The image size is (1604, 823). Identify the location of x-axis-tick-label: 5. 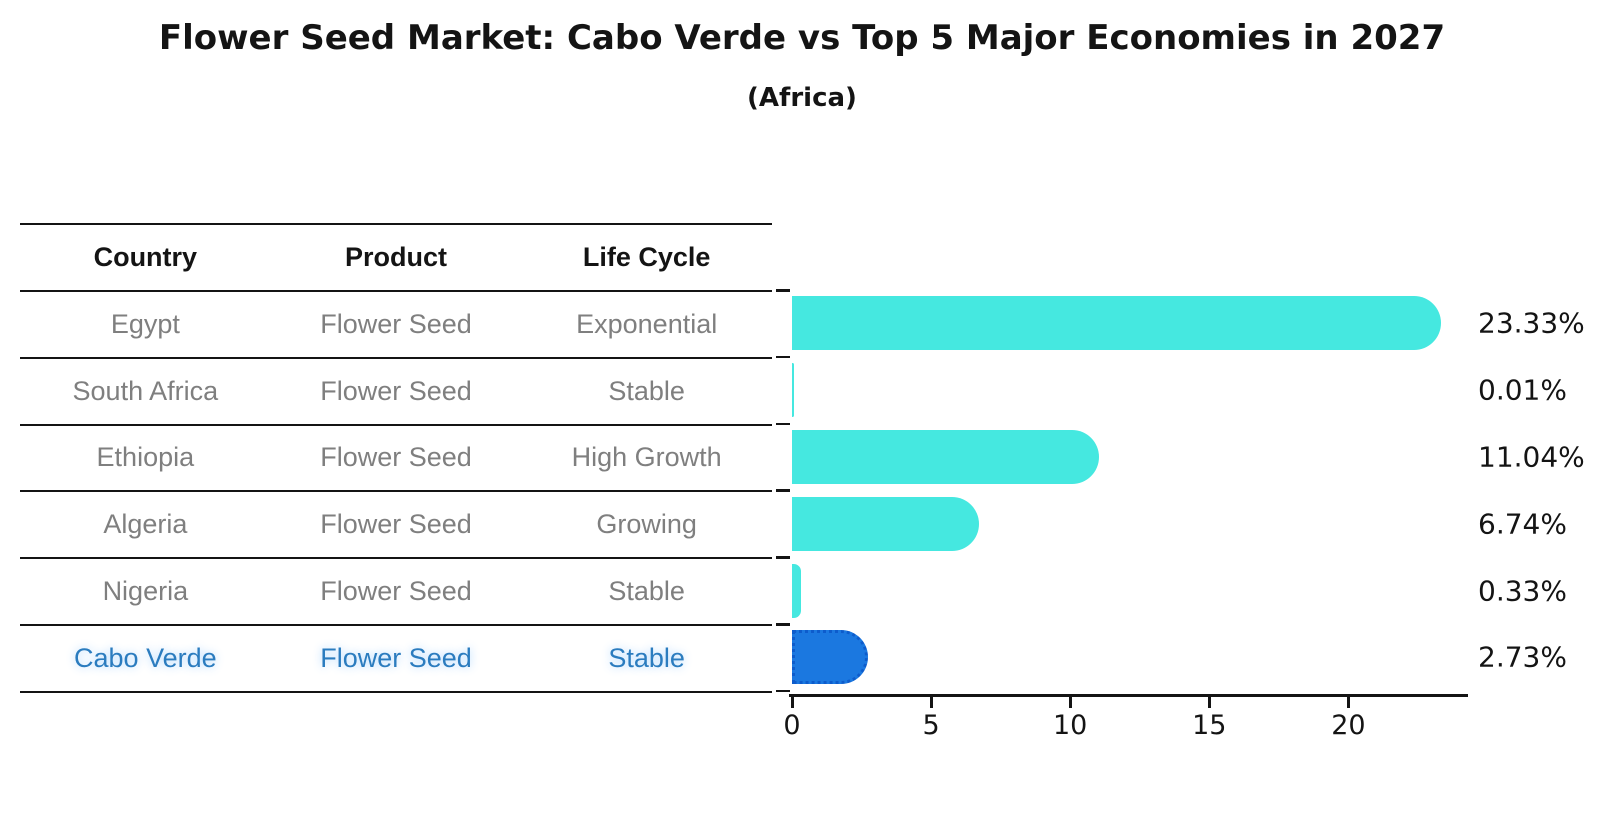
(931, 725).